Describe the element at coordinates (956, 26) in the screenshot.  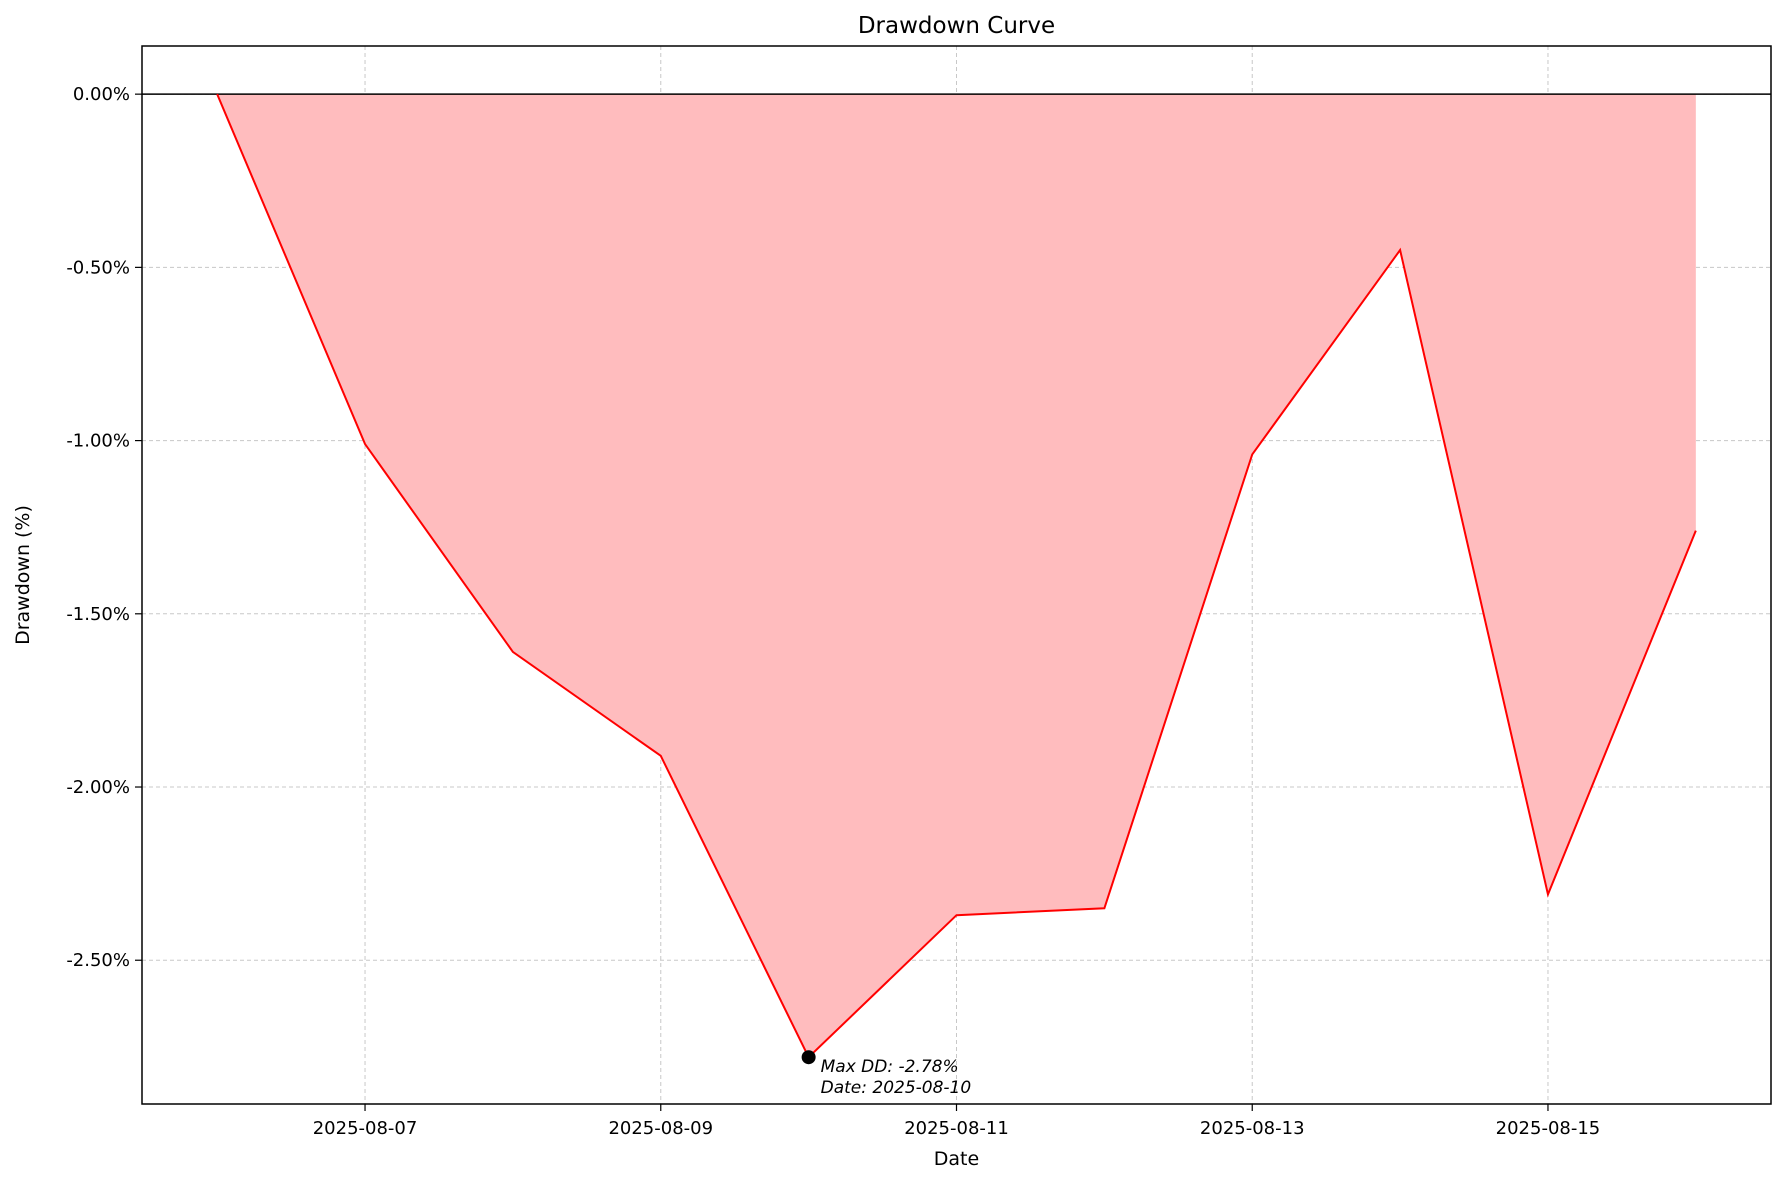
I see `chart-title: Drawdown Curve` at that location.